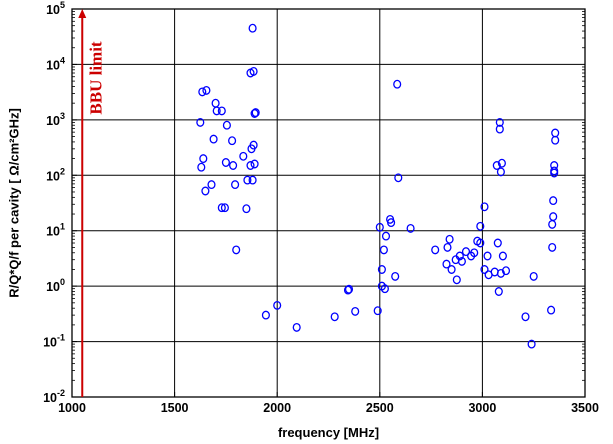 The image size is (613, 444). What do you see at coordinates (277, 408) in the screenshot?
I see `x-tick-label: 2000` at bounding box center [277, 408].